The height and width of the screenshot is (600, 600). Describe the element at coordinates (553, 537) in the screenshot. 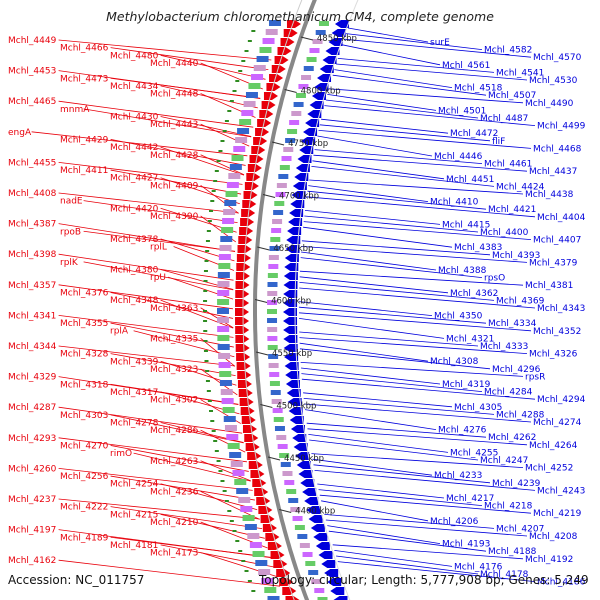

I see `gene-label-right: Mchl_4208` at that location.